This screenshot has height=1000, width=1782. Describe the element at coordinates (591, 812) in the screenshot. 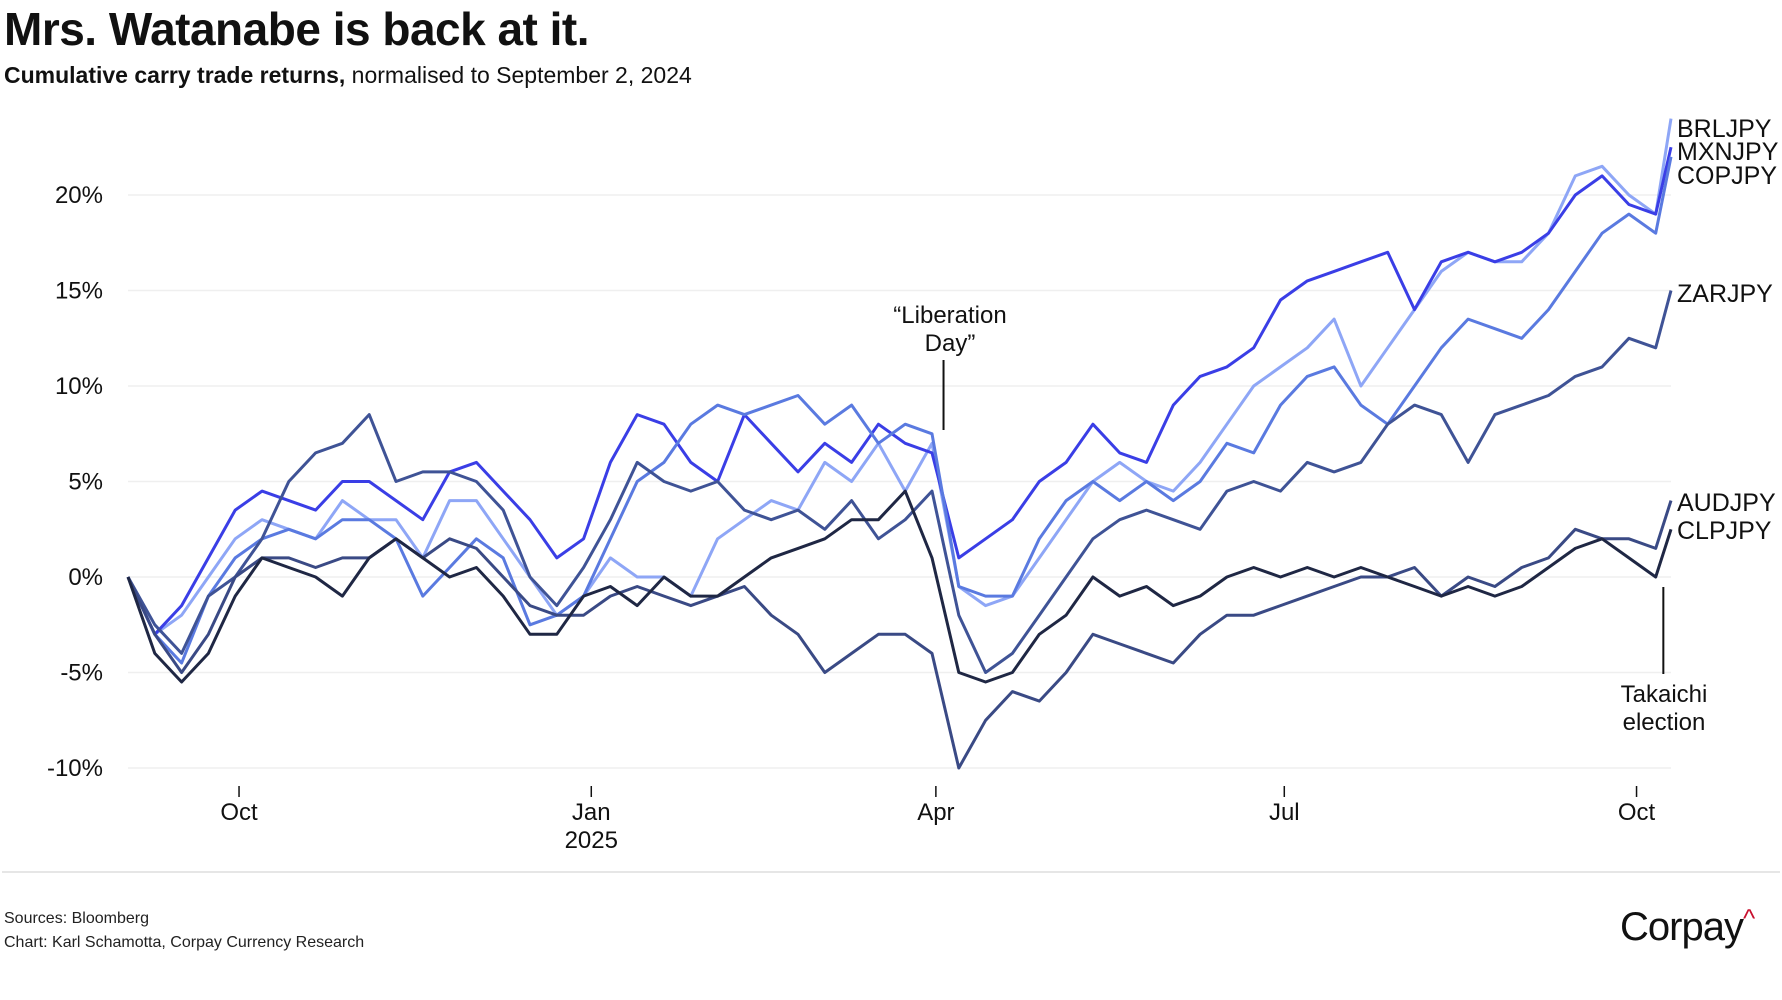

I see `x-tick-label: Jan` at that location.